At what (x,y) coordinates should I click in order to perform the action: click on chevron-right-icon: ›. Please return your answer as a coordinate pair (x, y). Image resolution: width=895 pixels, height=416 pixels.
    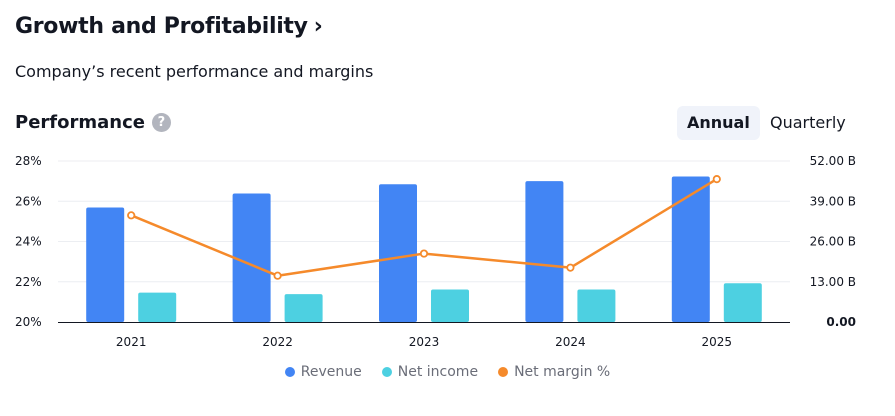
    Looking at the image, I should click on (318, 26).